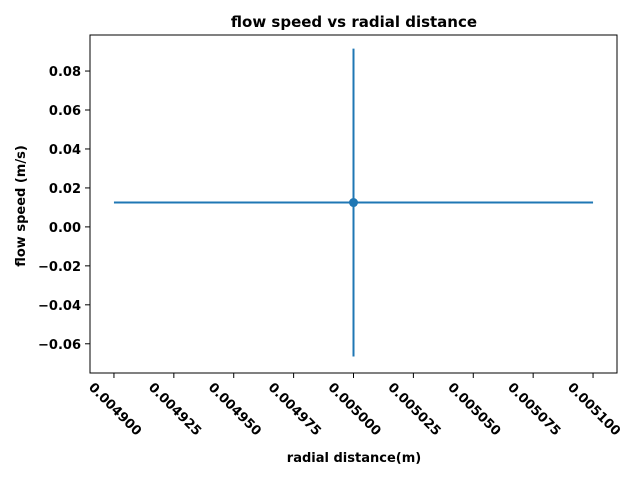  Describe the element at coordinates (65, 150) in the screenshot. I see `y-tick-label: 0.04` at that location.